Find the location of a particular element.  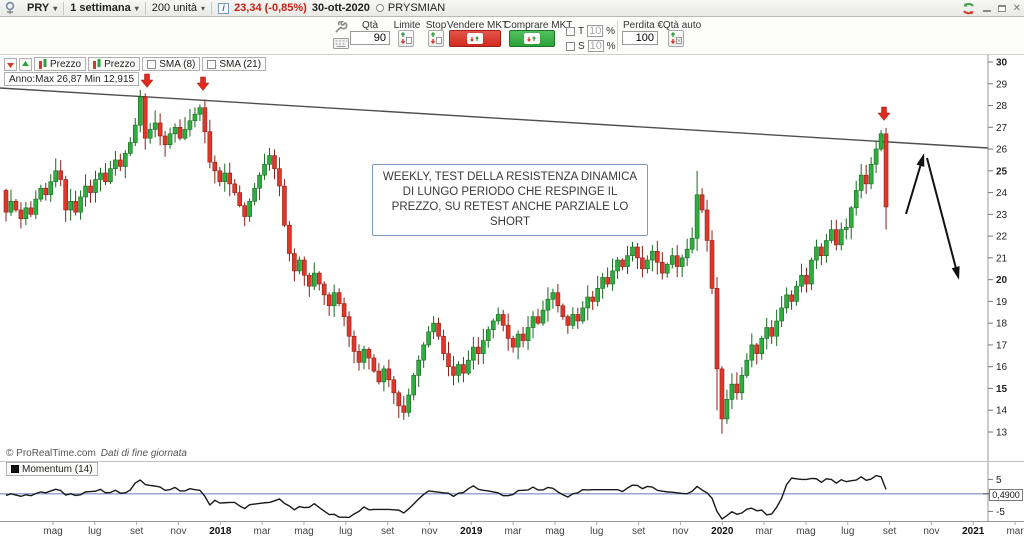

momentum-color-icon is located at coordinates (15, 469).